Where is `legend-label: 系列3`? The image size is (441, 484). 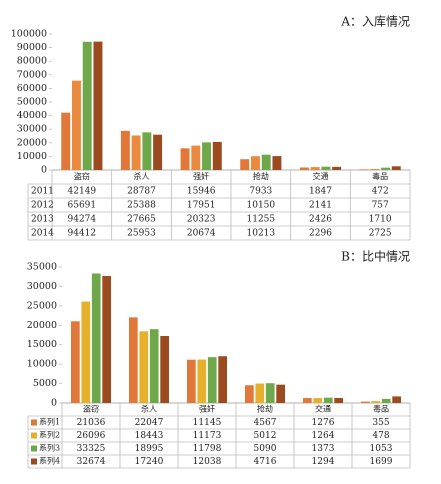
legend-label: 系列3 is located at coordinates (49, 448).